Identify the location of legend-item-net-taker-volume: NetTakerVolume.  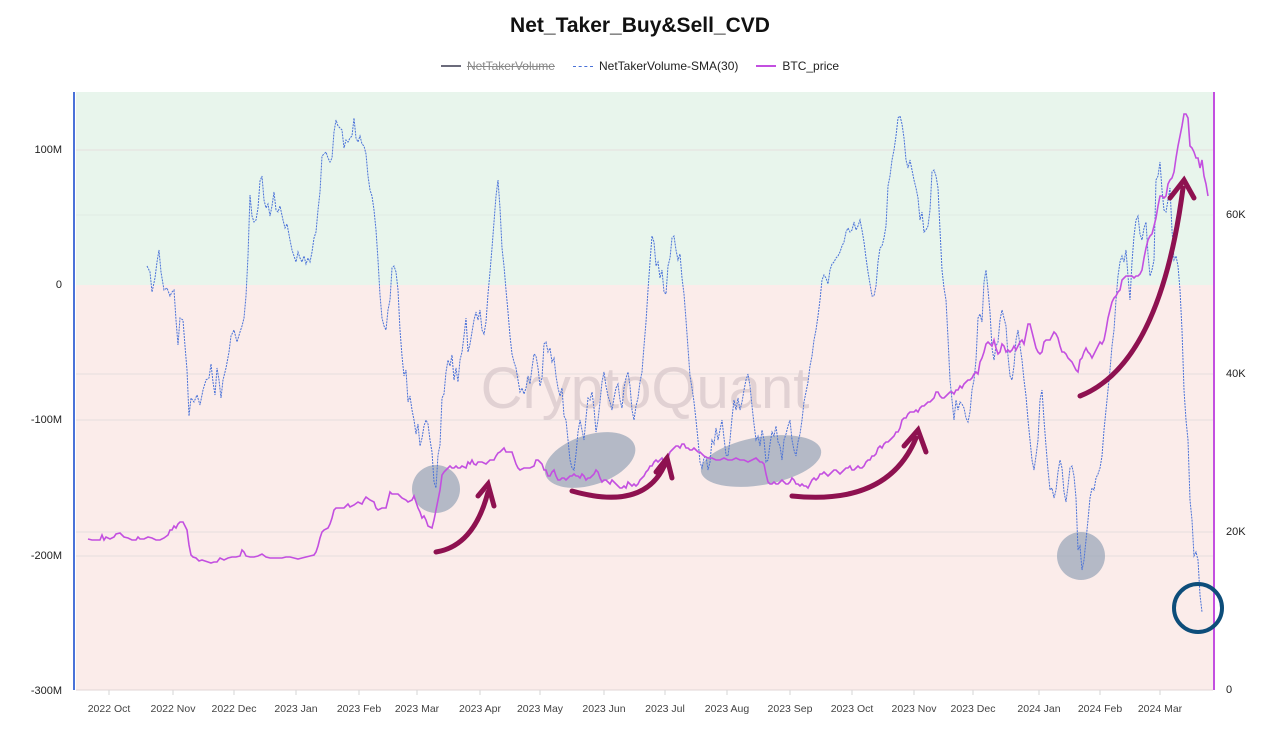
(497, 66).